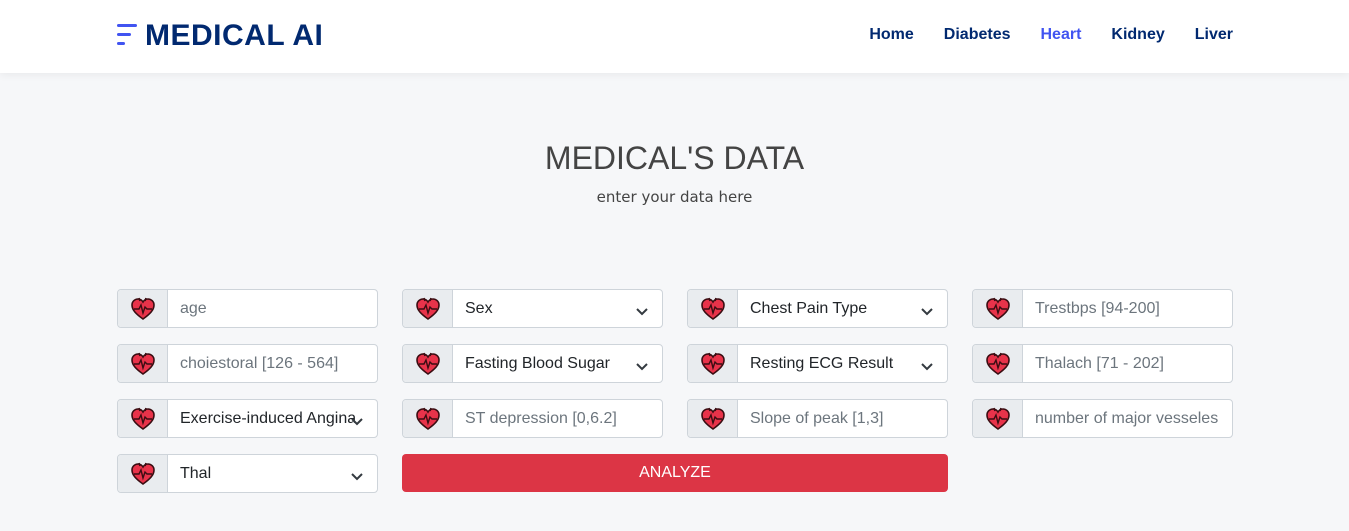 The image size is (1349, 531). Describe the element at coordinates (1036, 35) in the screenshot. I see `main-nav: Home Diabetes Heart Kidney Liver` at that location.